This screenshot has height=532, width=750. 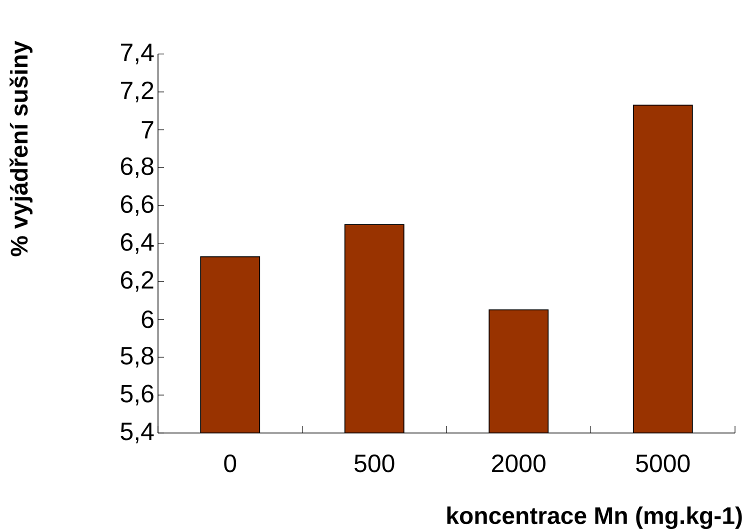 I want to click on x-tick-label: 0, so click(x=230, y=463).